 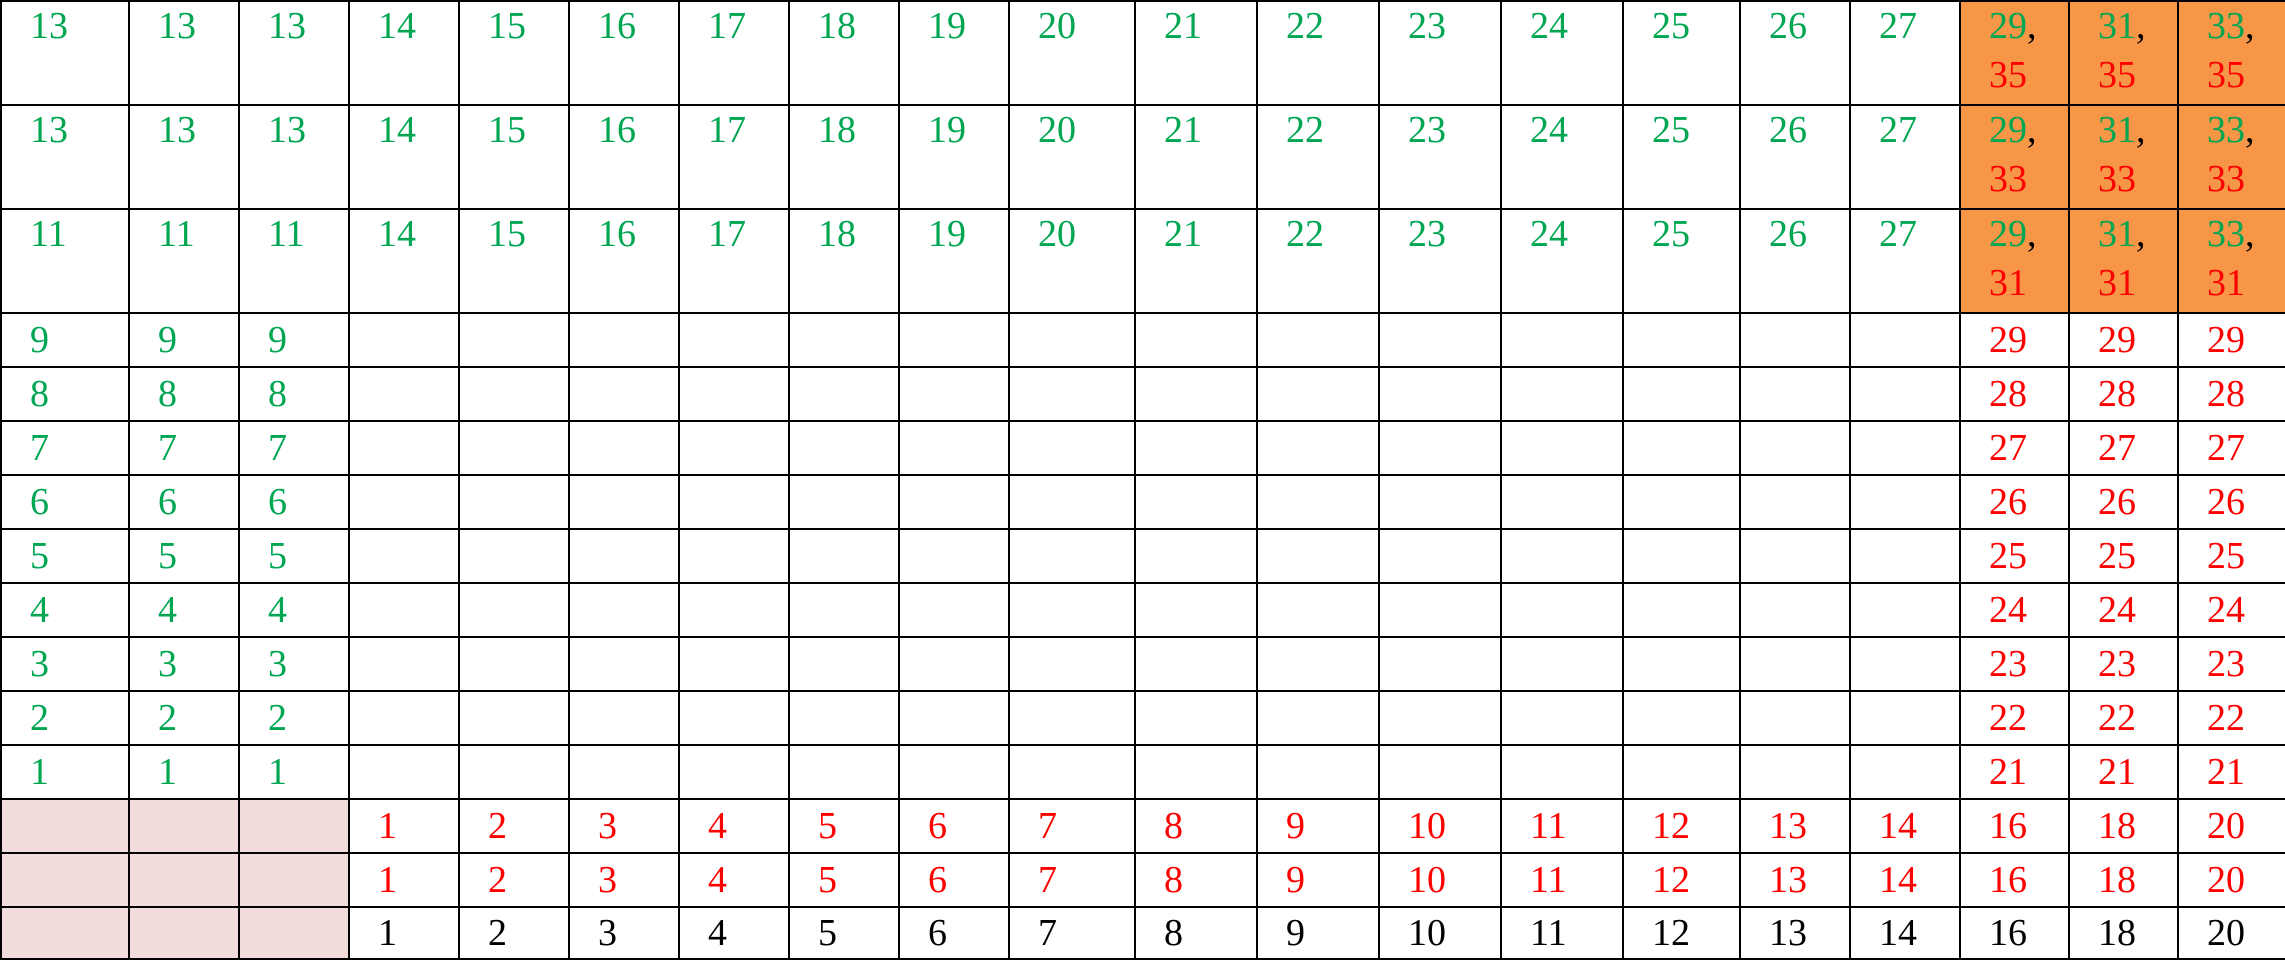 What do you see at coordinates (2014, 880) in the screenshot?
I see `table-cell: 16` at bounding box center [2014, 880].